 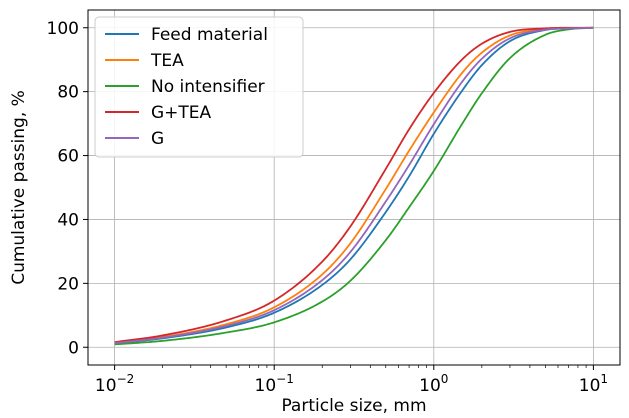 I want to click on x-axis-label: Particle size, mm, so click(x=353, y=406).